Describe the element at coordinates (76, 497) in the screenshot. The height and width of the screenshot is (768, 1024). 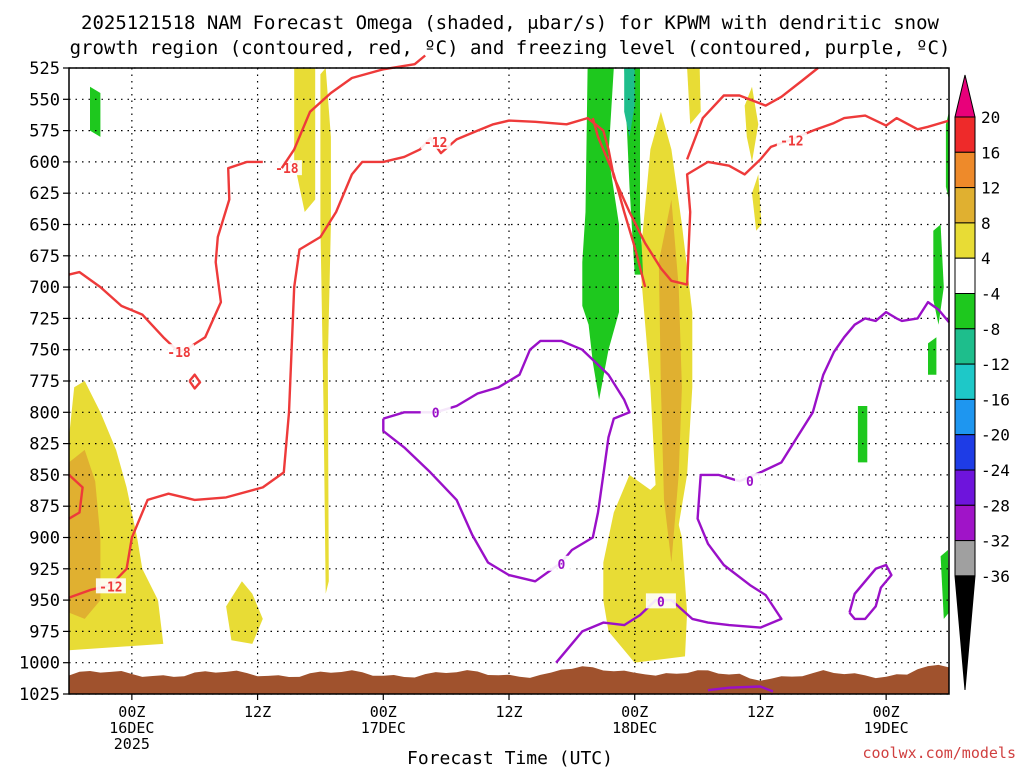
I see `contour-minus-12-lower-left` at that location.